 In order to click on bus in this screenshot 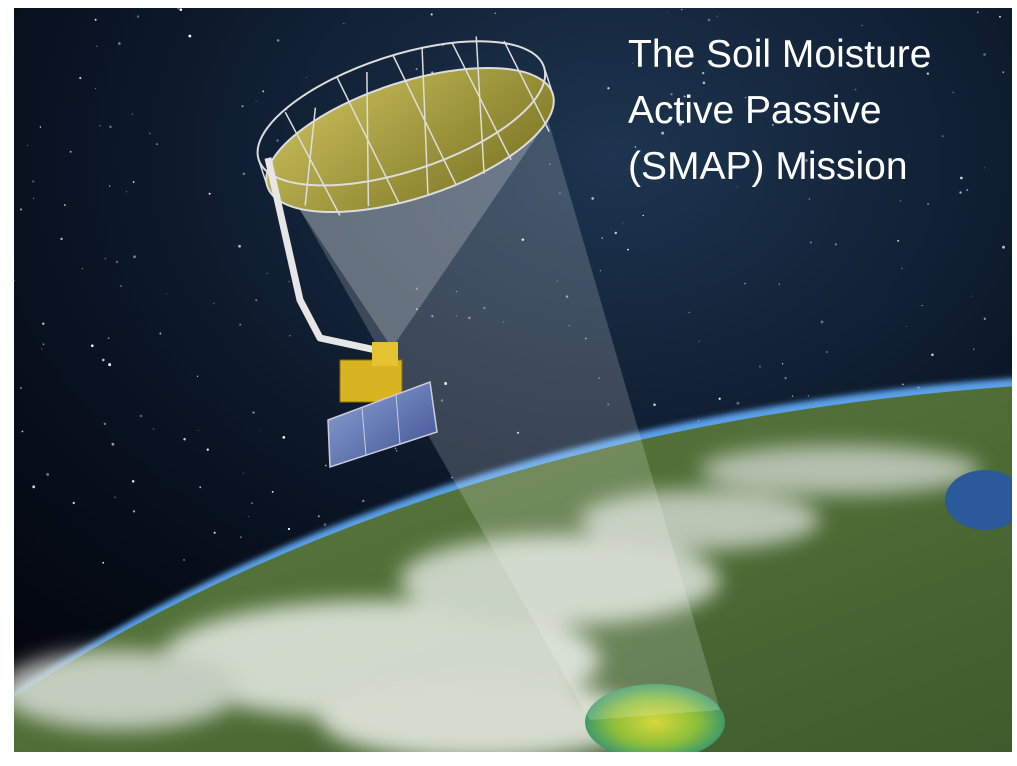, I will do `click(371, 381)`.